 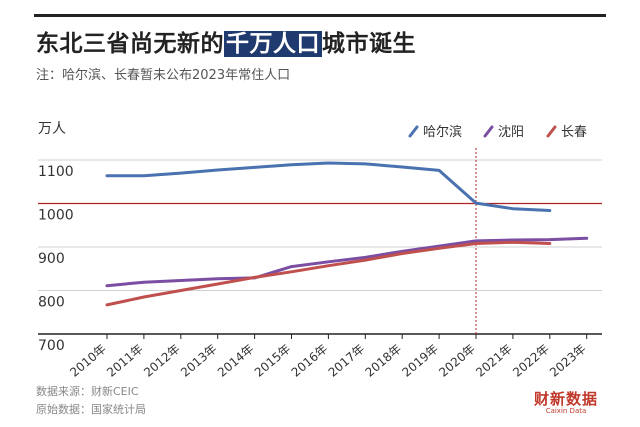 I want to click on origin-note: 原始数据：国家统计局, so click(x=91, y=409).